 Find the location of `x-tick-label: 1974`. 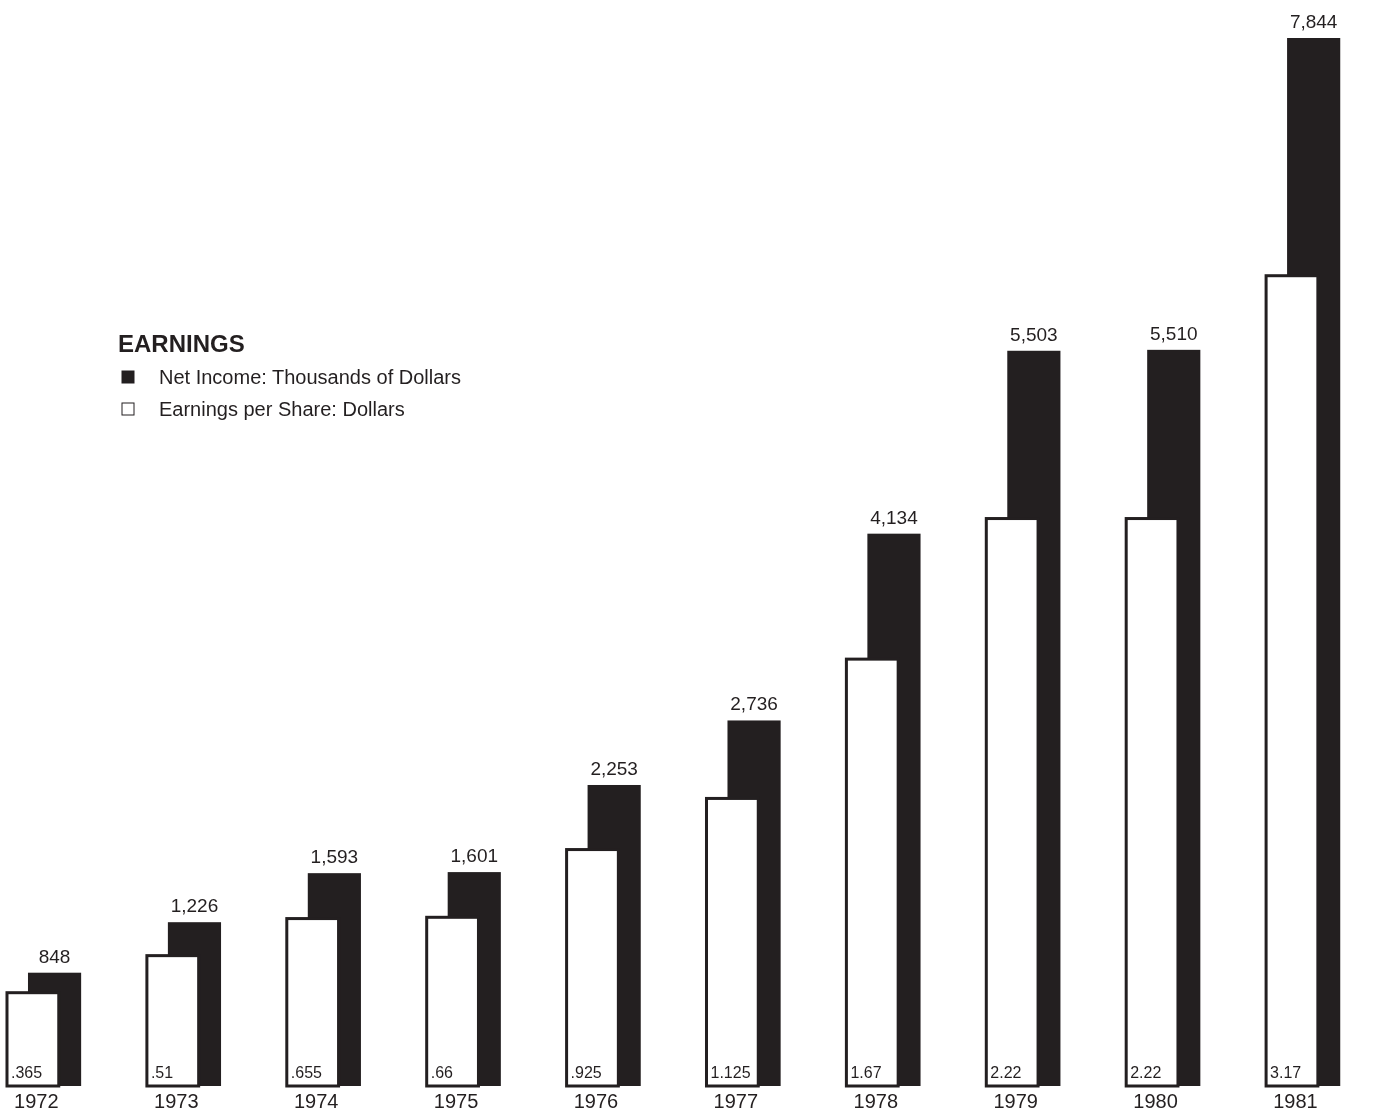

x-tick-label: 1974 is located at coordinates (316, 1101).